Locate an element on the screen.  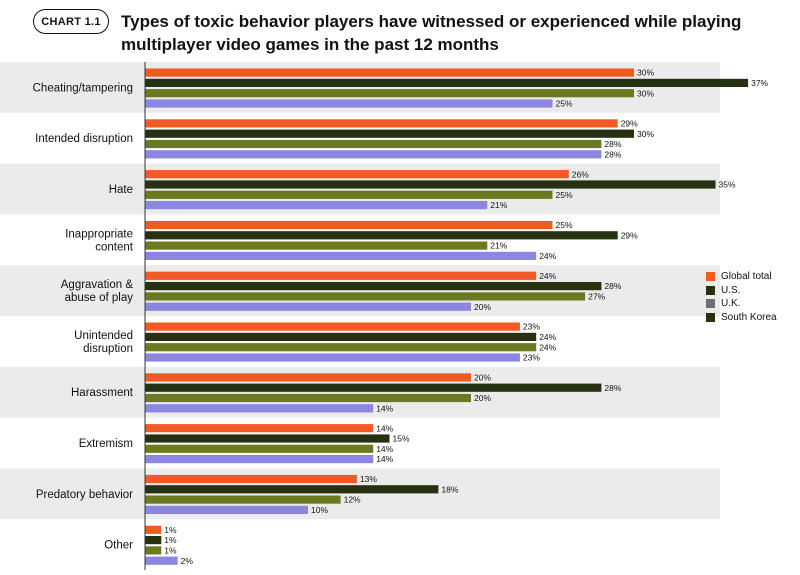
bar-unintended-disruption-u-s is located at coordinates (341, 336).